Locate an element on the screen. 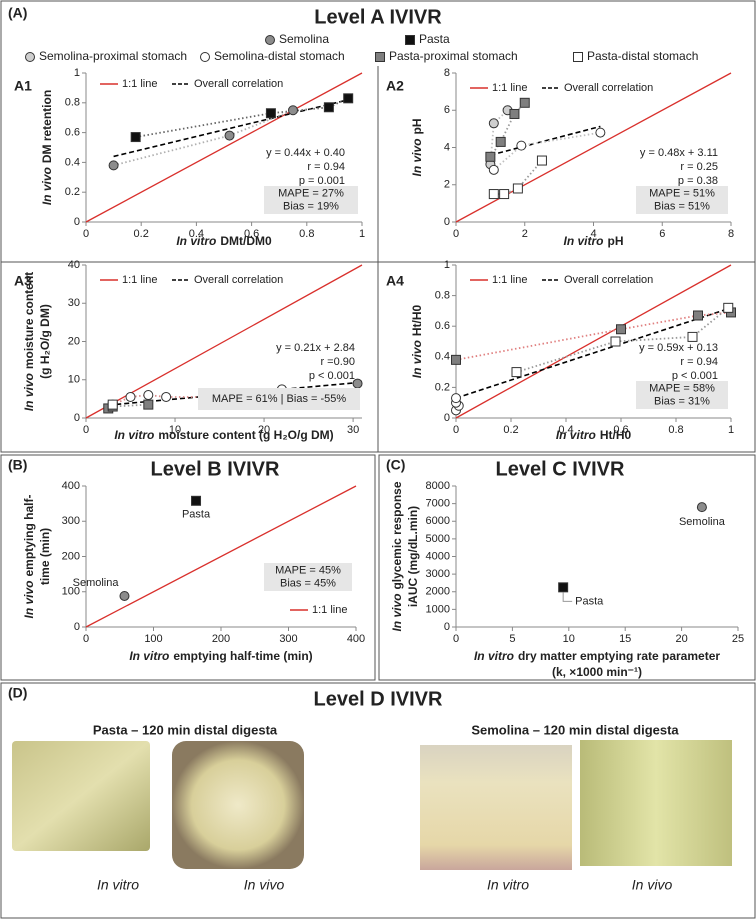 Image resolution: width=756 pixels, height=919 pixels. y-axis-title: In vivo pH is located at coordinates (417, 147).